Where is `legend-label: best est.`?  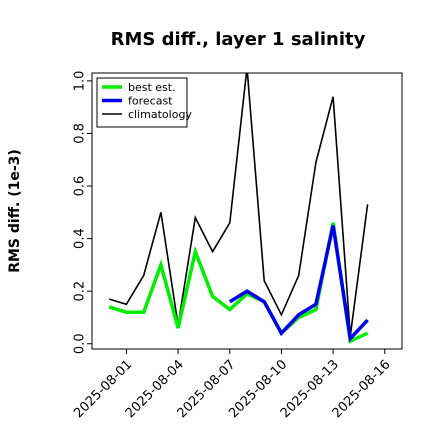
legend-label: best est. is located at coordinates (152, 87).